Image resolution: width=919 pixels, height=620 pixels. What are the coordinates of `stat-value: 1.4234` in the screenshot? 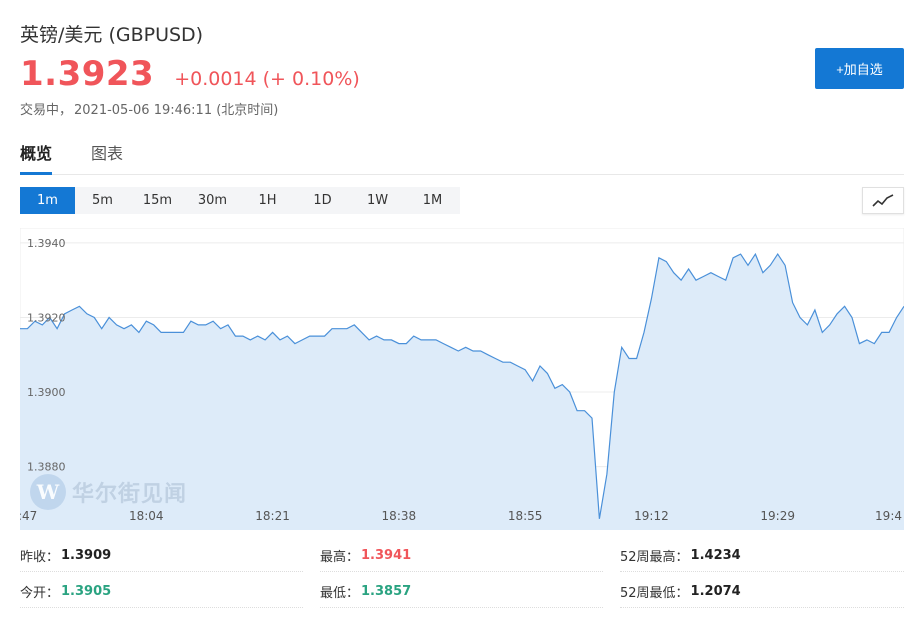 It's located at (715, 555).